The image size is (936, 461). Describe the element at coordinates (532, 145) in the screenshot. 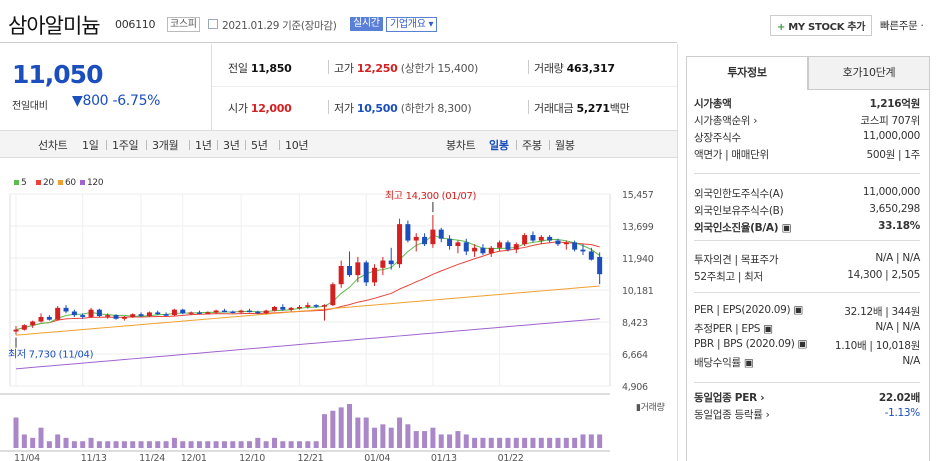

I see `tab-weekly: 주봉` at that location.